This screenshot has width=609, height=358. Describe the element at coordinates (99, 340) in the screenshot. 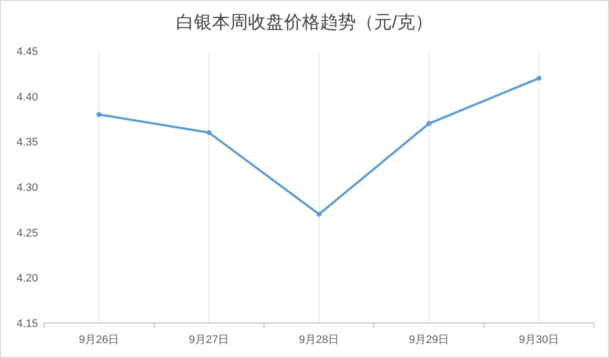

I see `x-tick-label: 9月26日` at that location.